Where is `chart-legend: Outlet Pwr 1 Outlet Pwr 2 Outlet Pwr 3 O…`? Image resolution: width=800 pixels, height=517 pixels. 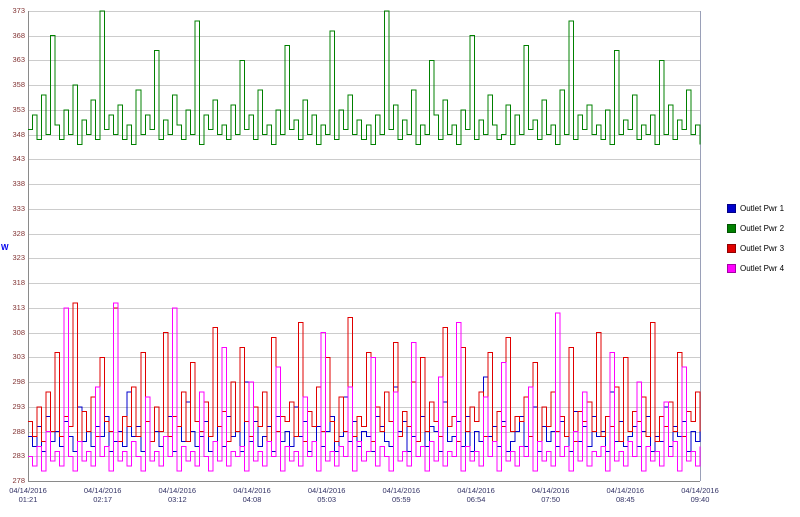 chart-legend: Outlet Pwr 1 Outlet Pwr 2 Outlet Pwr 3 O… is located at coordinates (755, 238).